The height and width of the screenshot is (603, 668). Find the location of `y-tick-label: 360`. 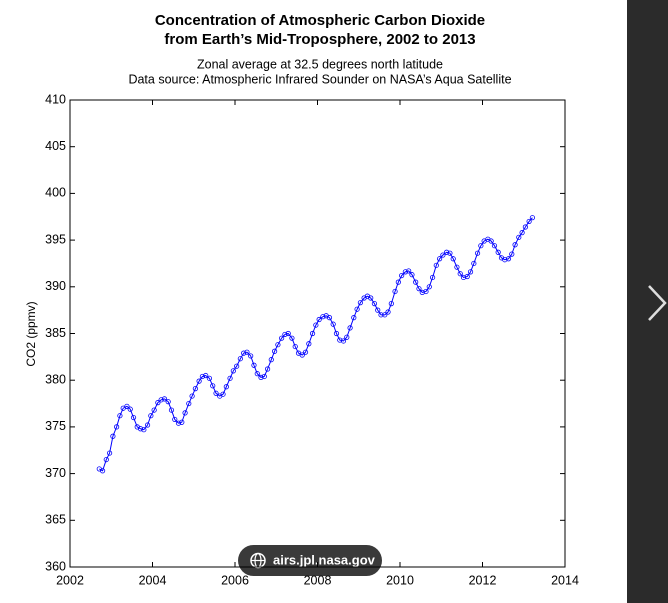

y-tick-label: 360 is located at coordinates (55, 566).